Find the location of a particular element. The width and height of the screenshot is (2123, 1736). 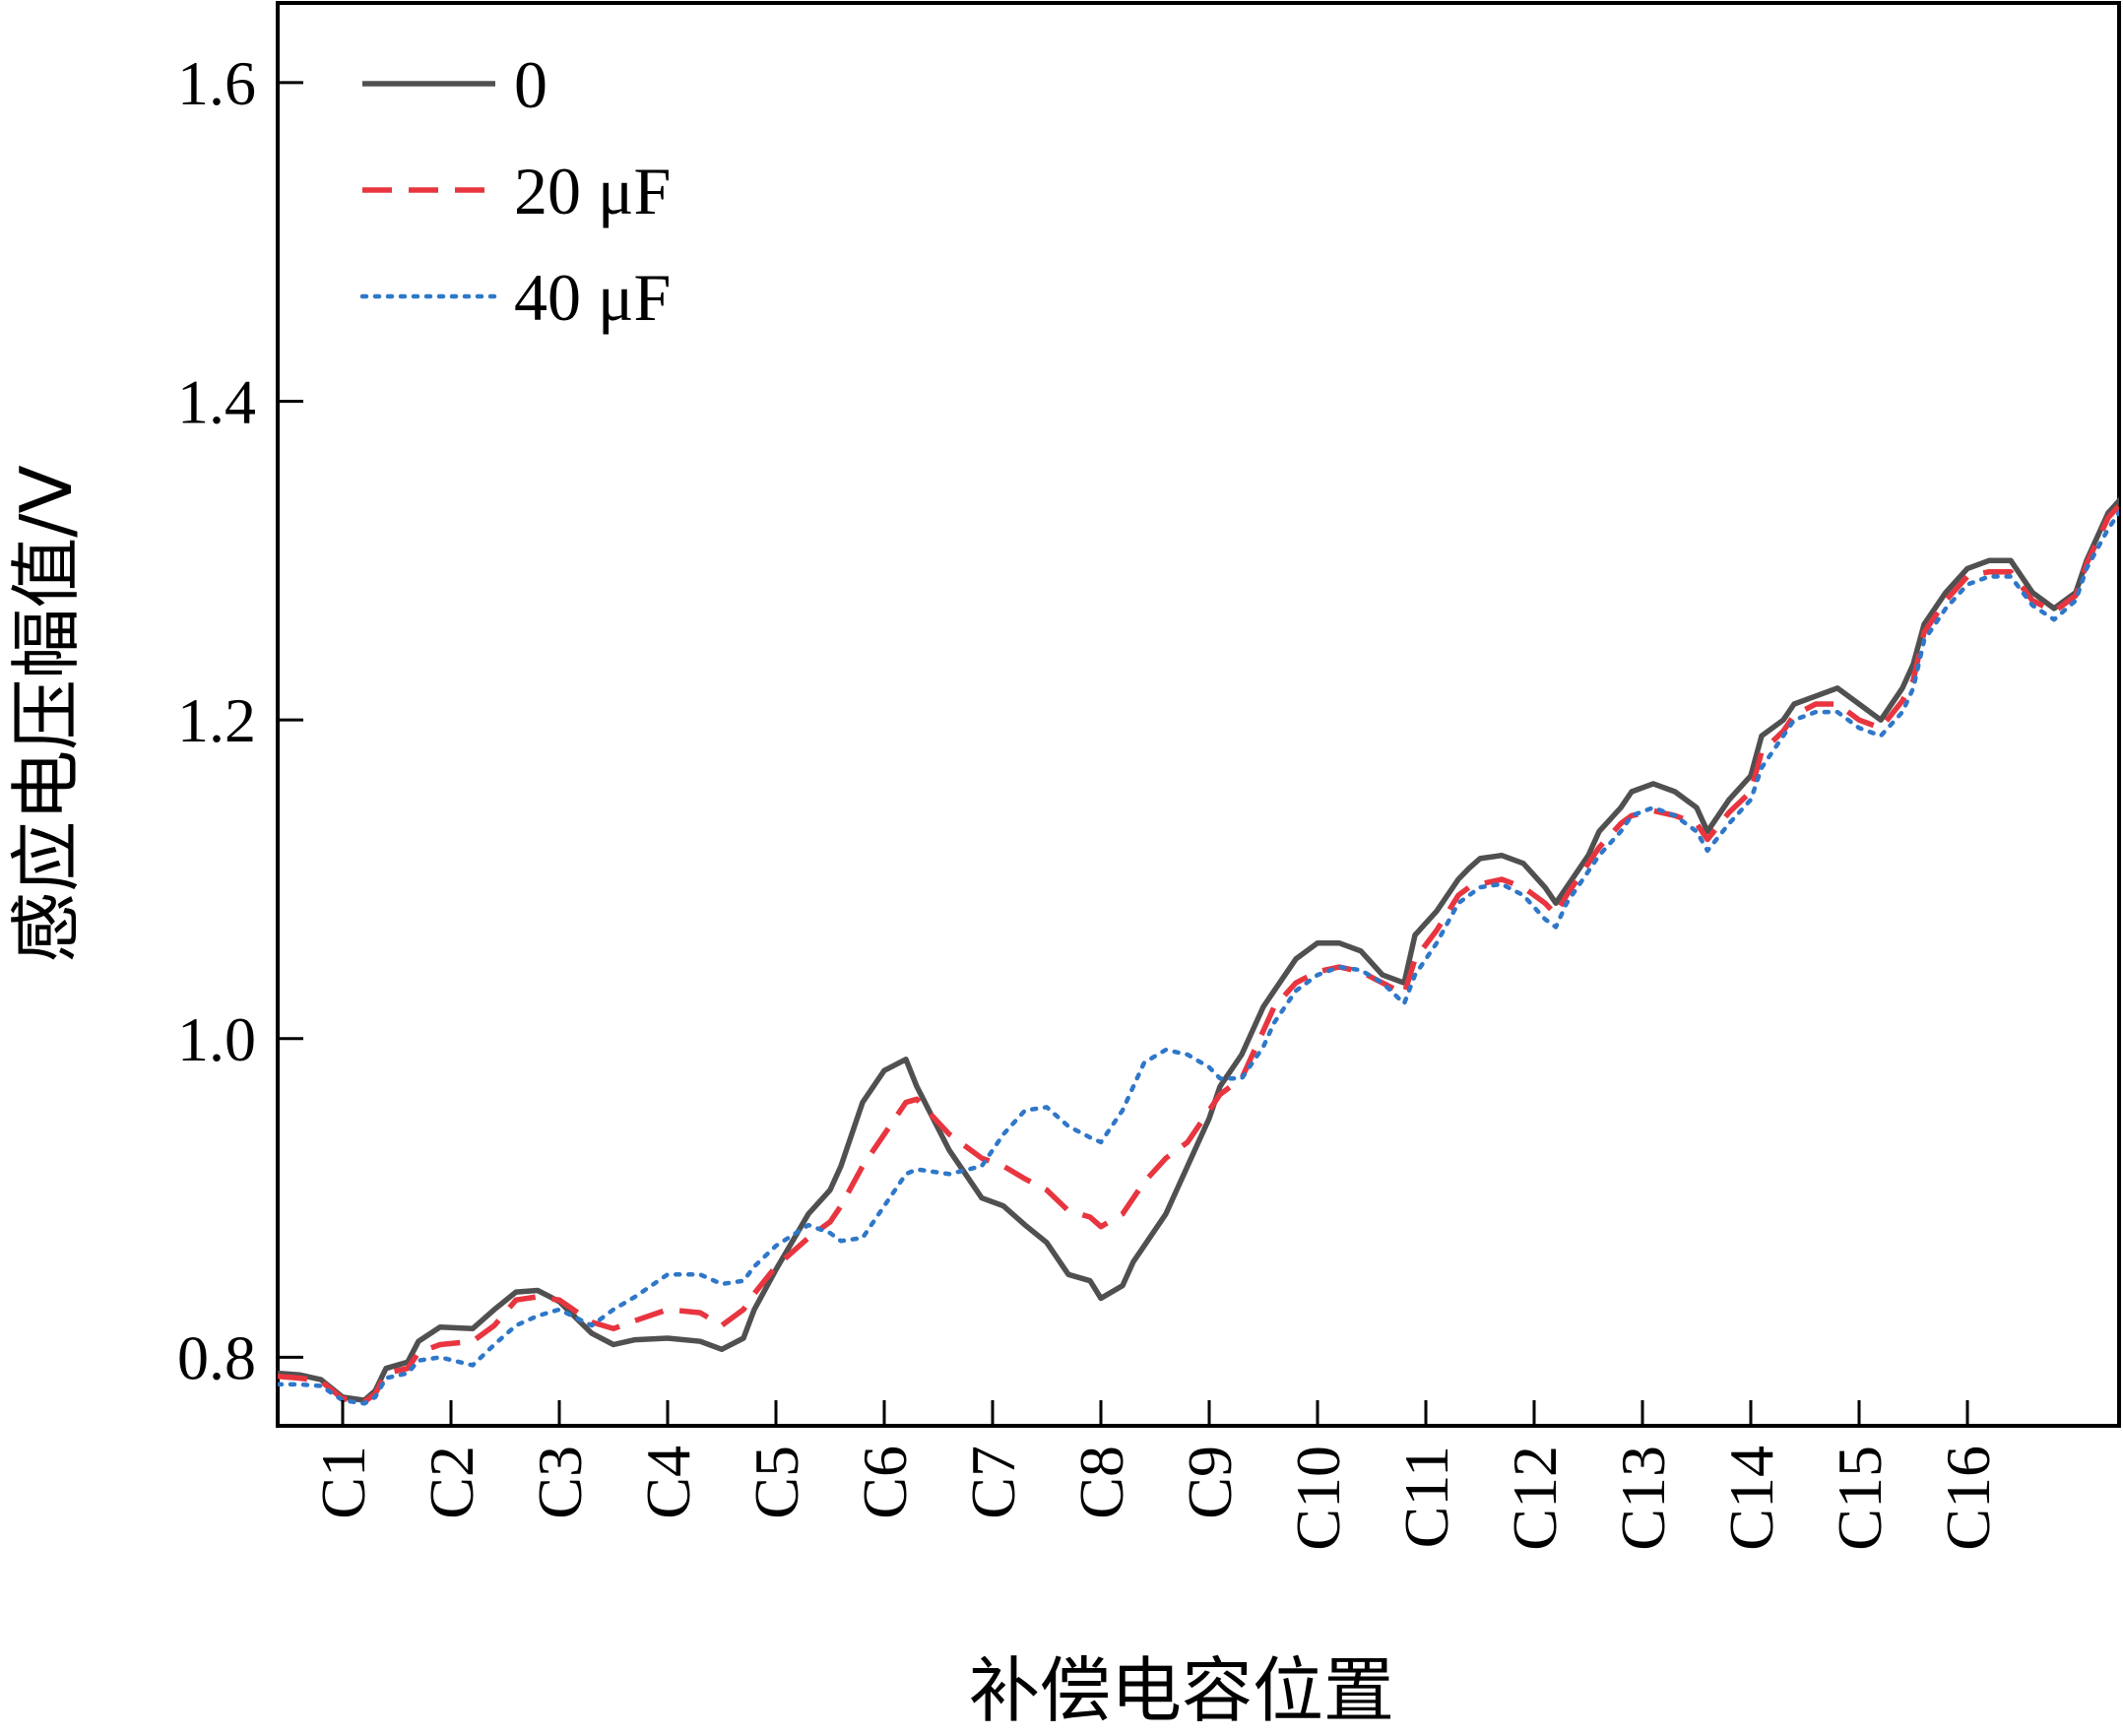

x-axis-title: 补偿电容位置 is located at coordinates (1182, 1690).